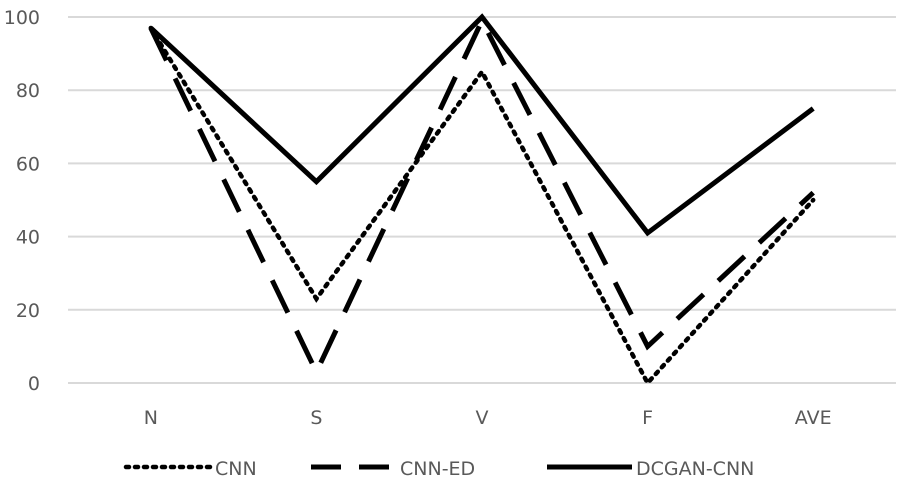  What do you see at coordinates (482, 418) in the screenshot?
I see `x-tick-label: V` at bounding box center [482, 418].